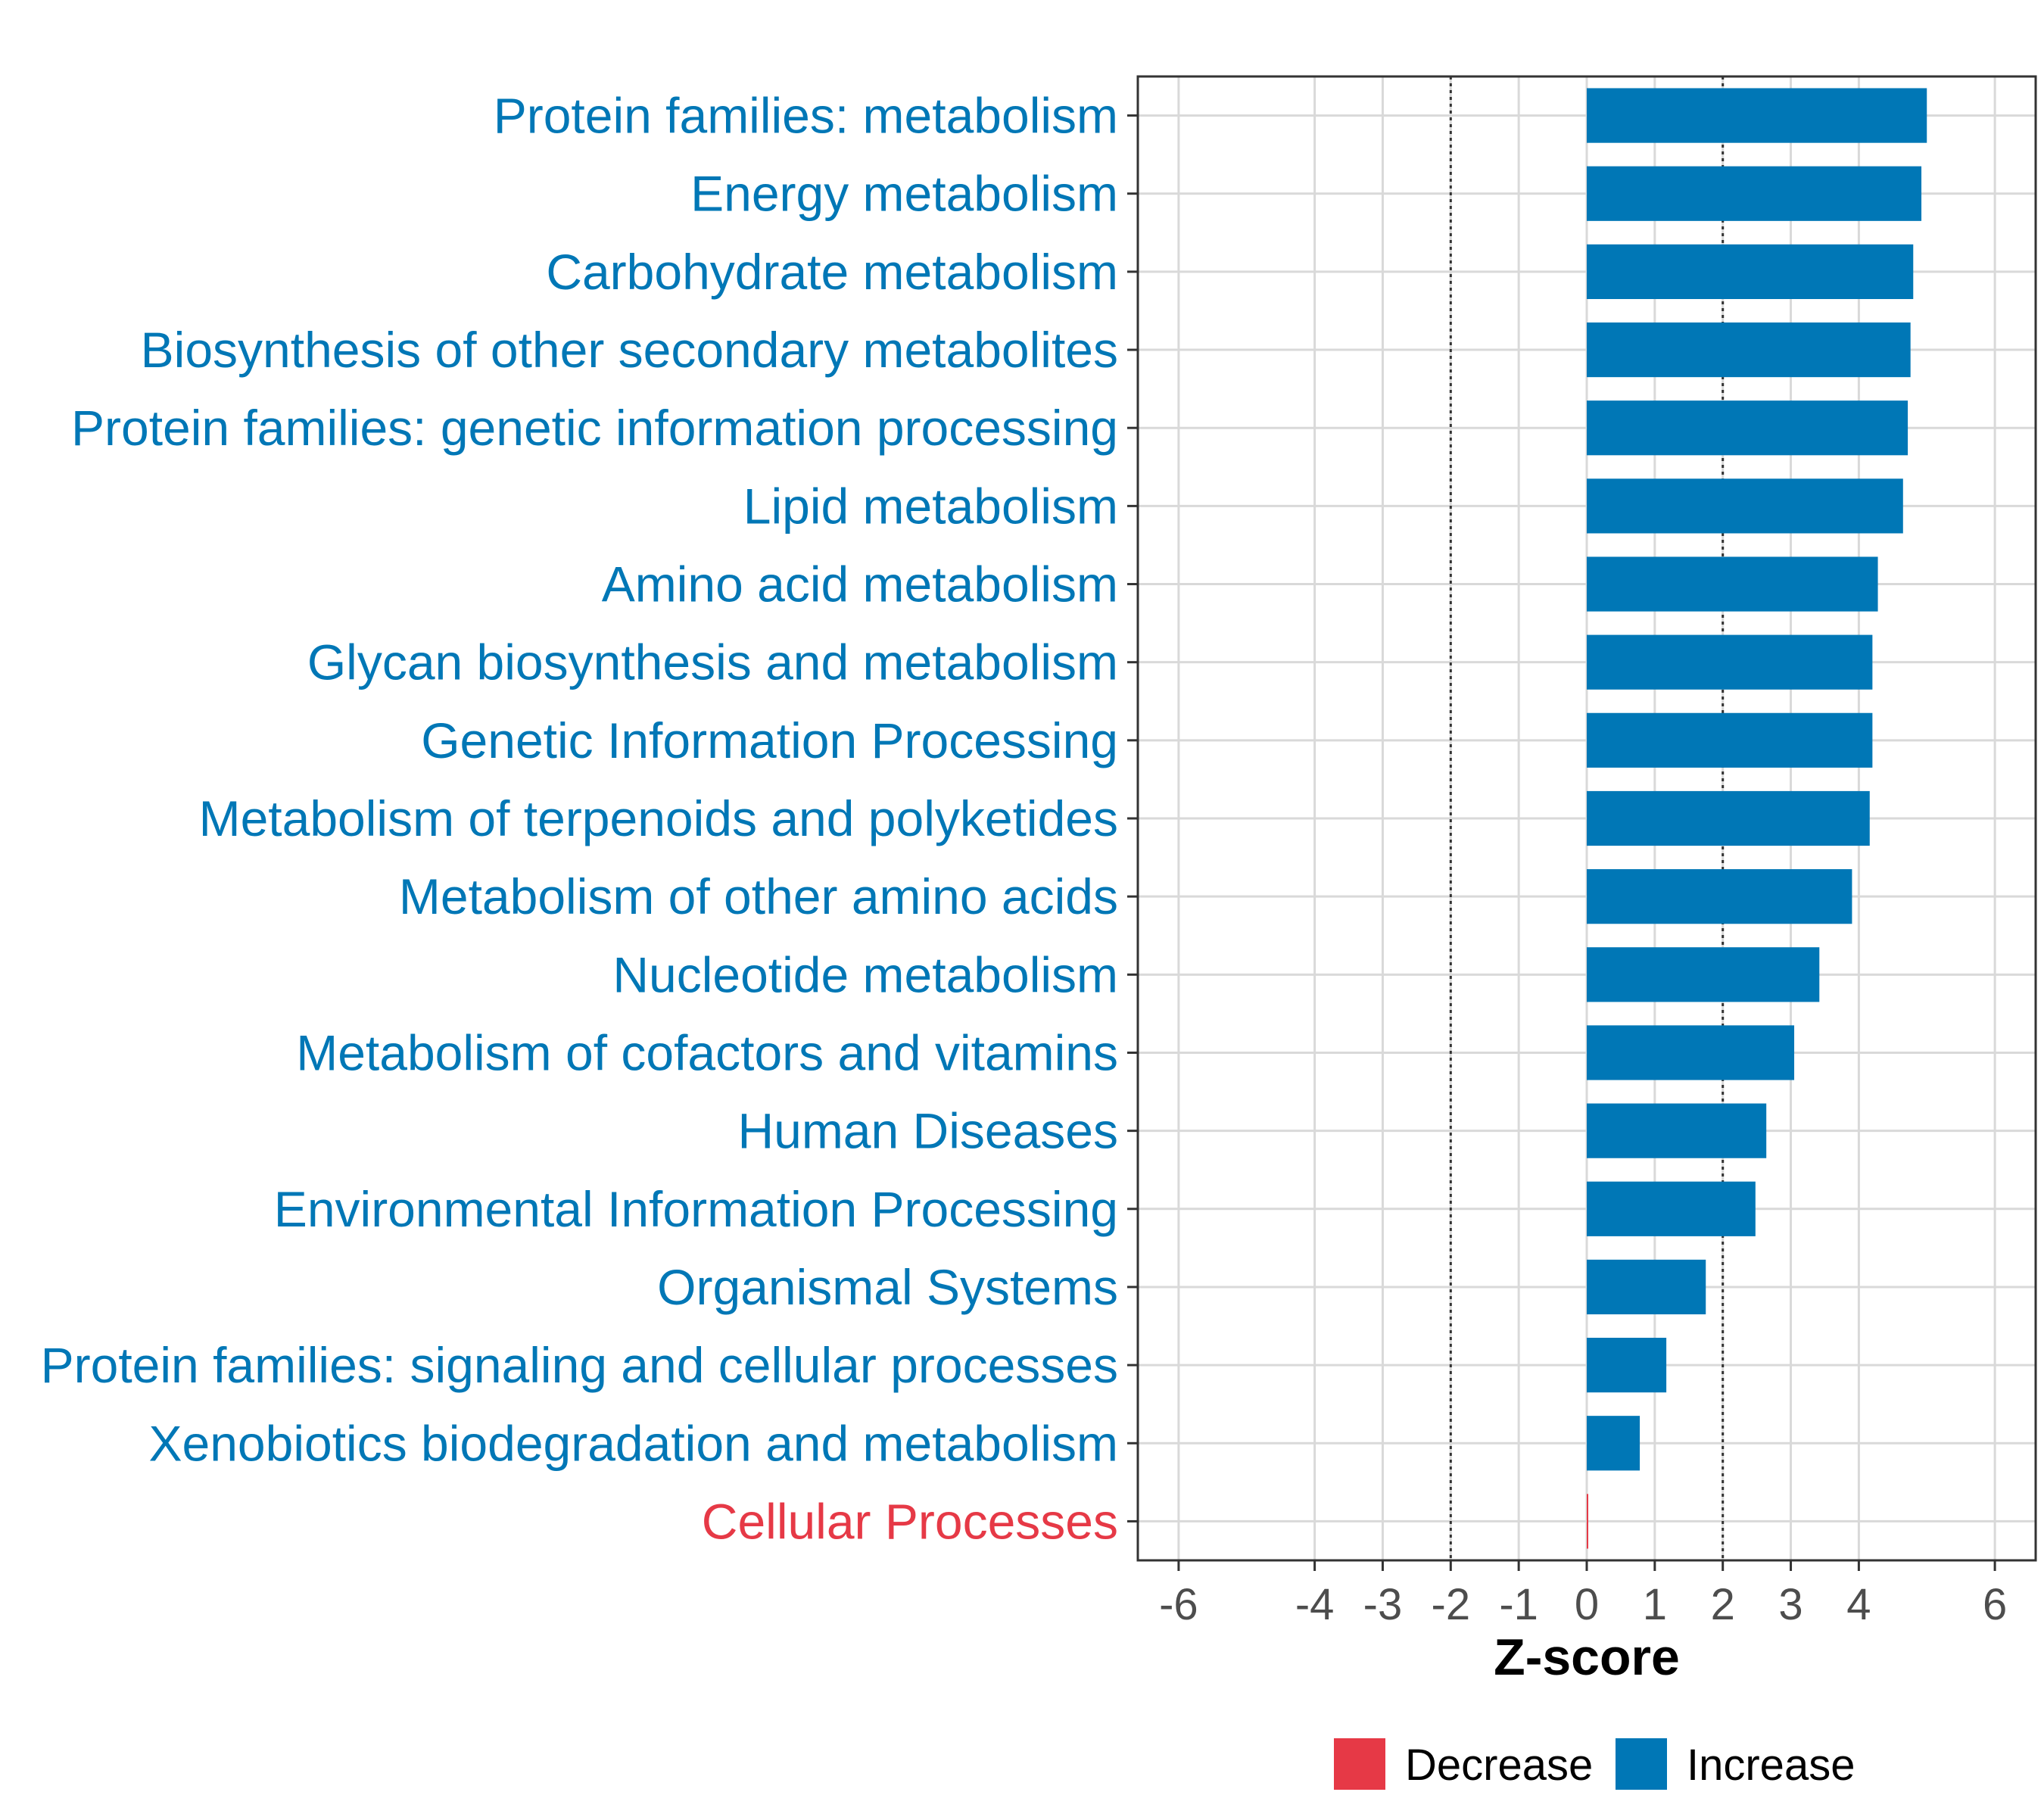 This screenshot has width=2044, height=1817. What do you see at coordinates (1749, 350) in the screenshot?
I see `bar-biosynthesis-of-other-secondary-metabolites` at bounding box center [1749, 350].